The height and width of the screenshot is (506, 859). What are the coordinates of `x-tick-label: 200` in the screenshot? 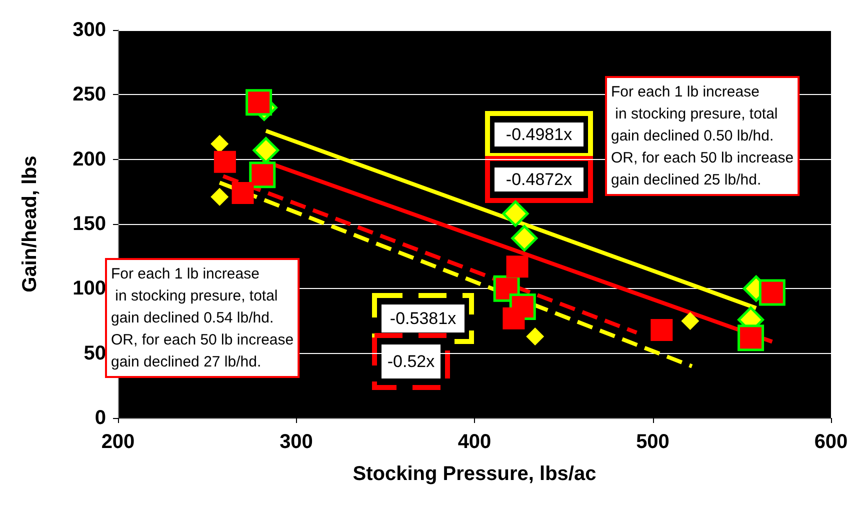 It's located at (118, 442).